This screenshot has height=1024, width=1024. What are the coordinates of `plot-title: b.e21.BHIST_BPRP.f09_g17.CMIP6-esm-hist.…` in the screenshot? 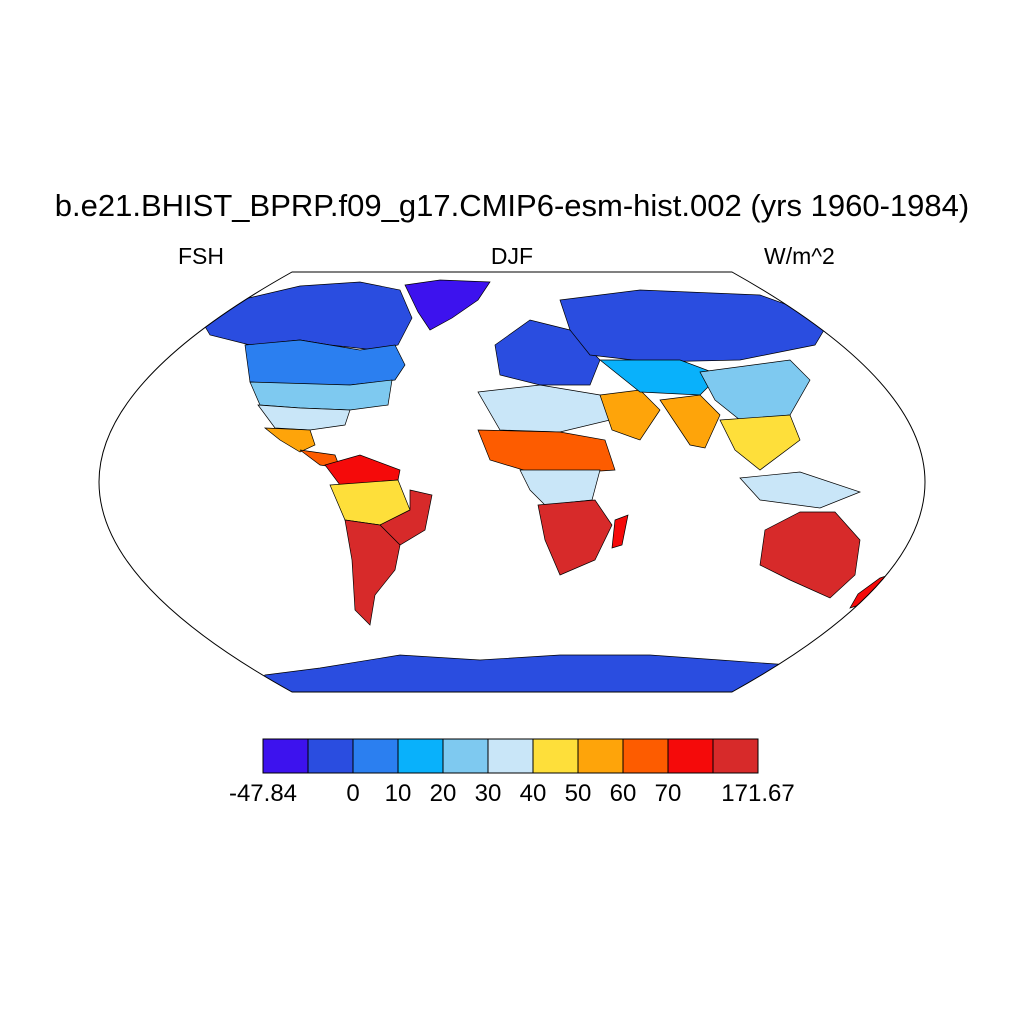 It's located at (512, 205).